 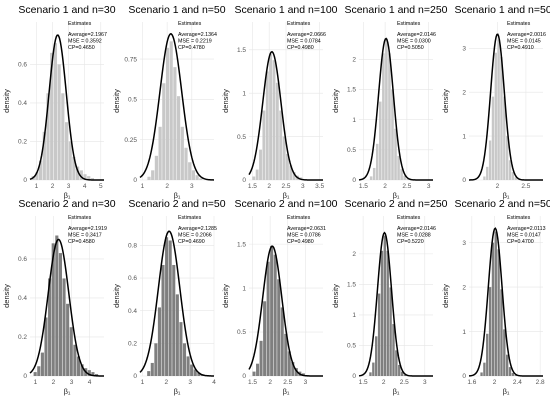 I want to click on stat-annotation: CP=0.4910, so click(x=520, y=48).